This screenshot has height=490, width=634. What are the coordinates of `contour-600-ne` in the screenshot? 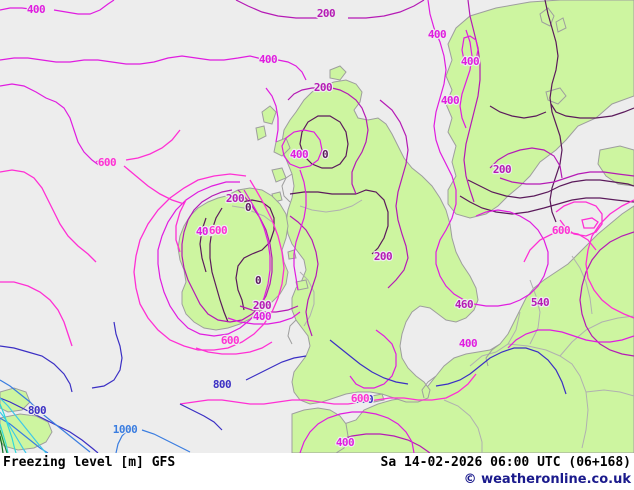 It's located at (609, 259).